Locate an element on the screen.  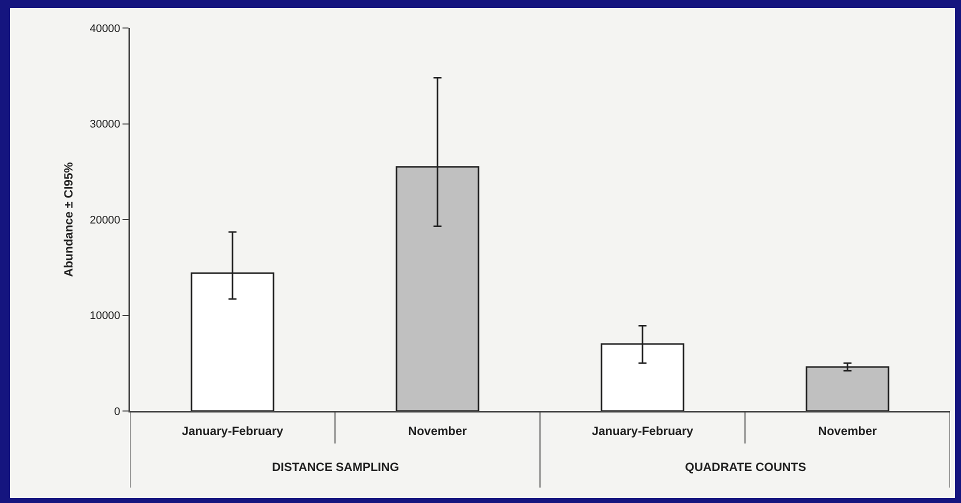
text: DISTANCE SAMPLING is located at coordinates (336, 467).